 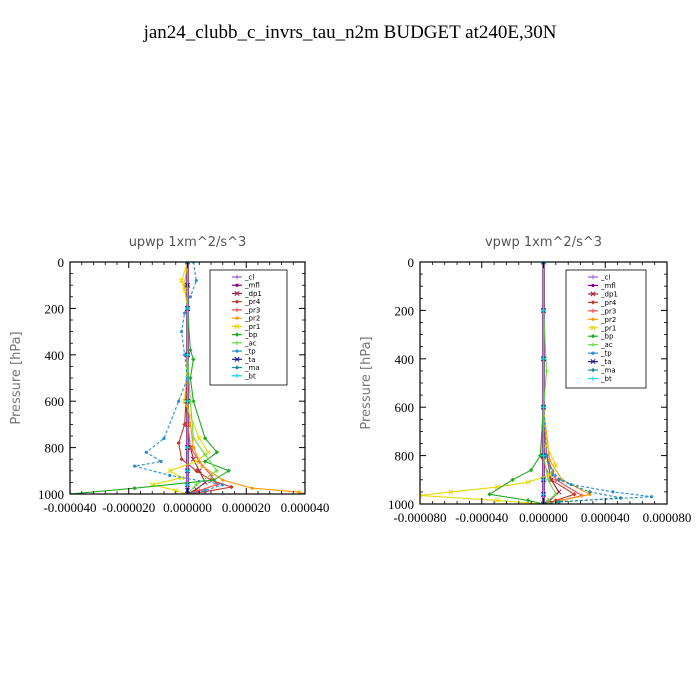 What do you see at coordinates (128, 507) in the screenshot?
I see `x-tick-label: -0.000020` at bounding box center [128, 507].